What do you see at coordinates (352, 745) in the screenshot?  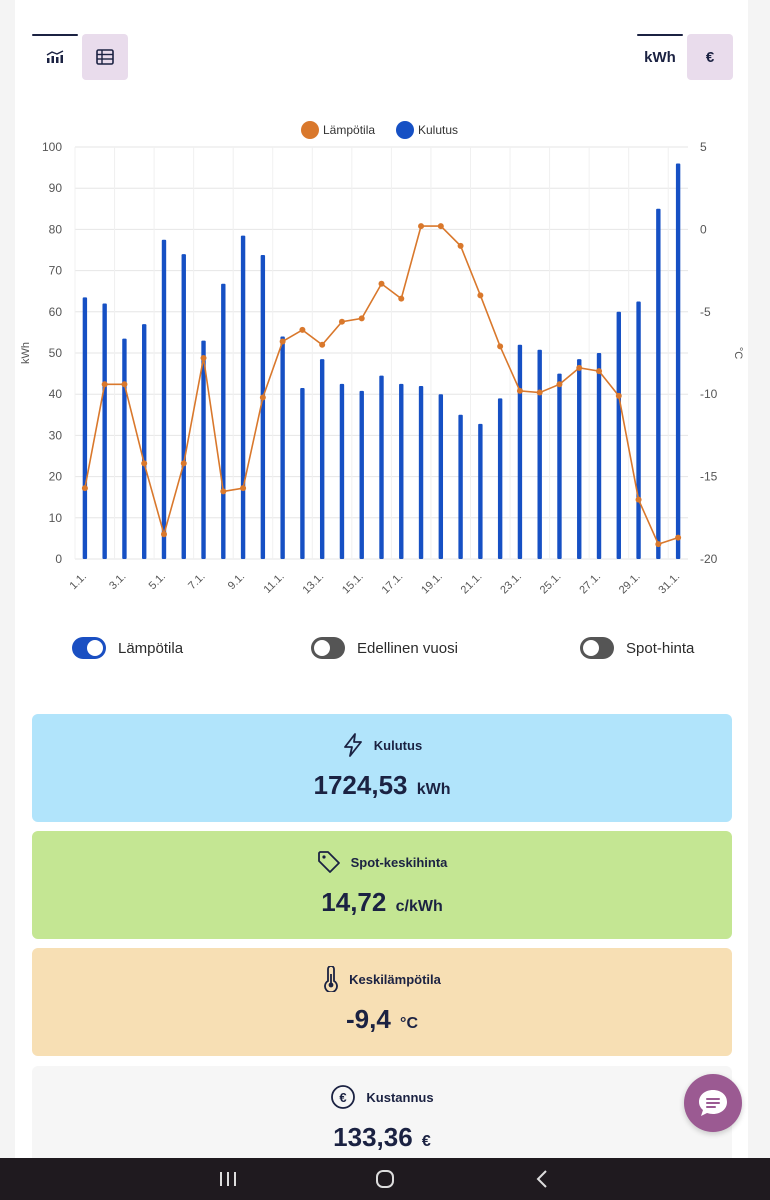 I see `lightning-icon` at bounding box center [352, 745].